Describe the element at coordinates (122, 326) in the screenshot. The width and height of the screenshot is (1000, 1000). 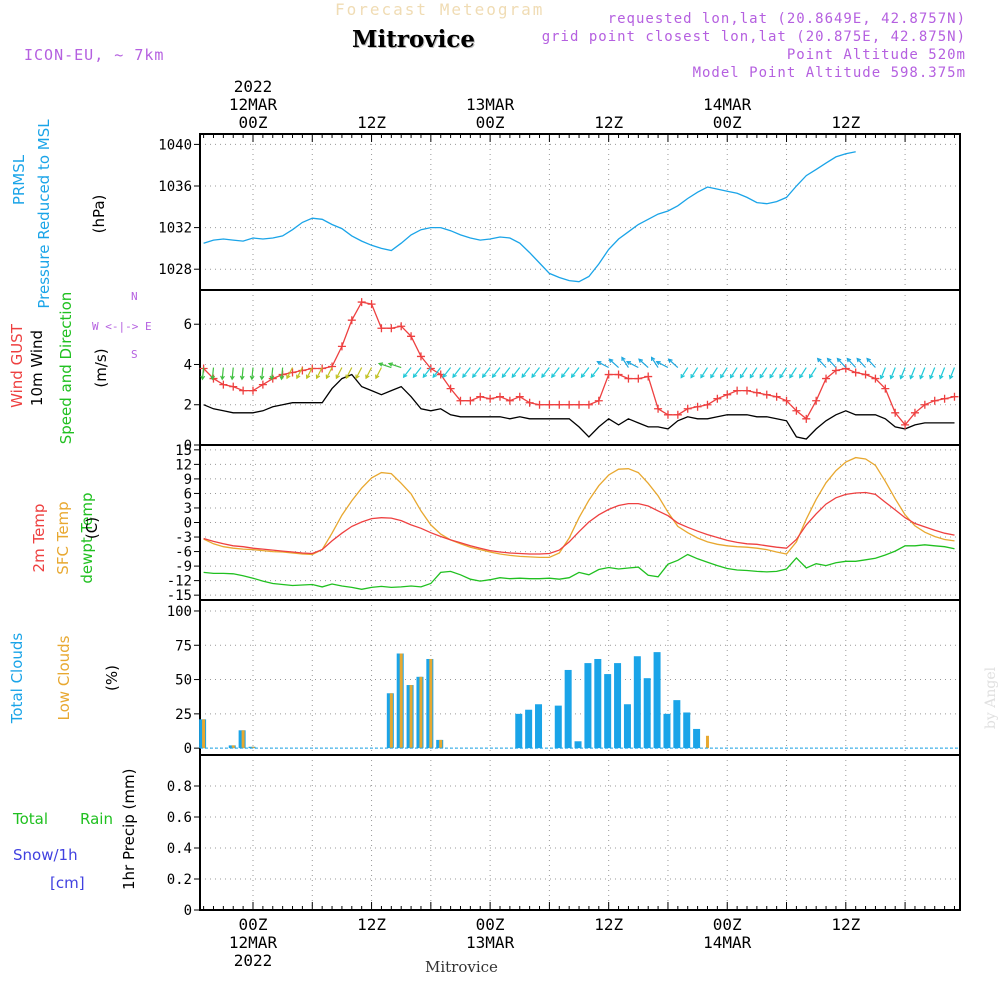
I see `compass-west-east: W <-|-> E` at that location.